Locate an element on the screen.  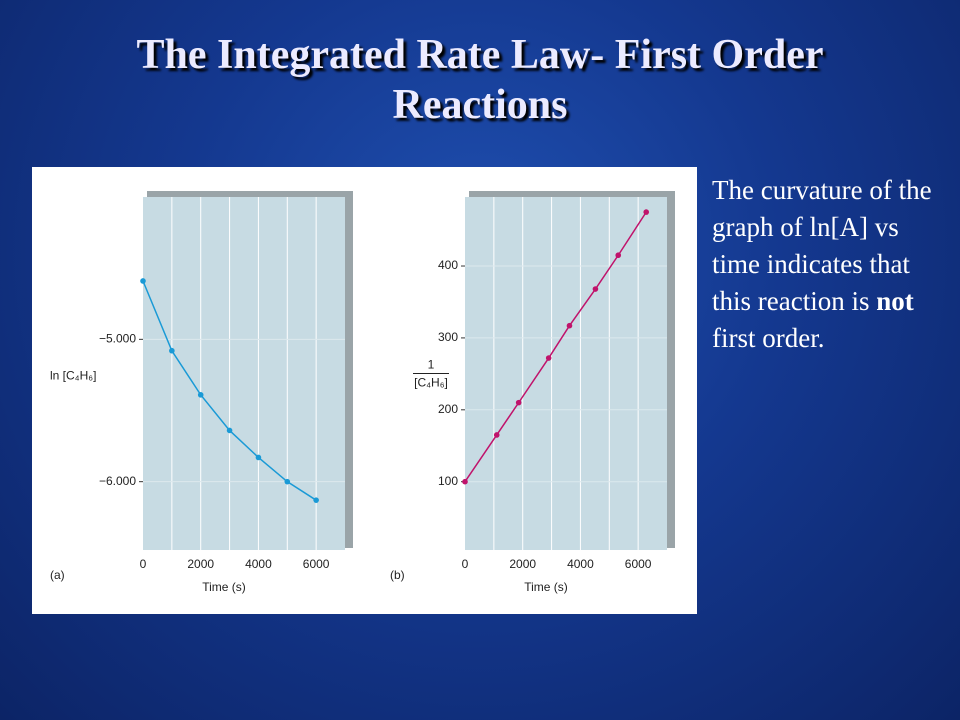
y-tick-label: −6.000 is located at coordinates (117, 481).